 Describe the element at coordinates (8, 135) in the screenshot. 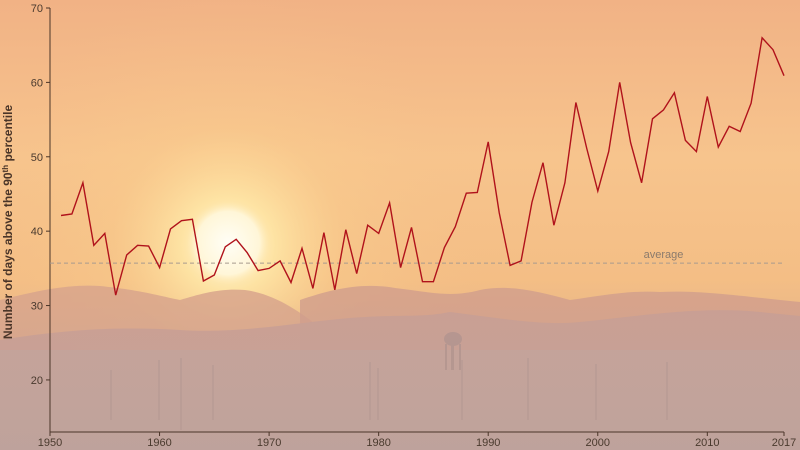

I see `y-axis-label-suffix: percentile` at that location.